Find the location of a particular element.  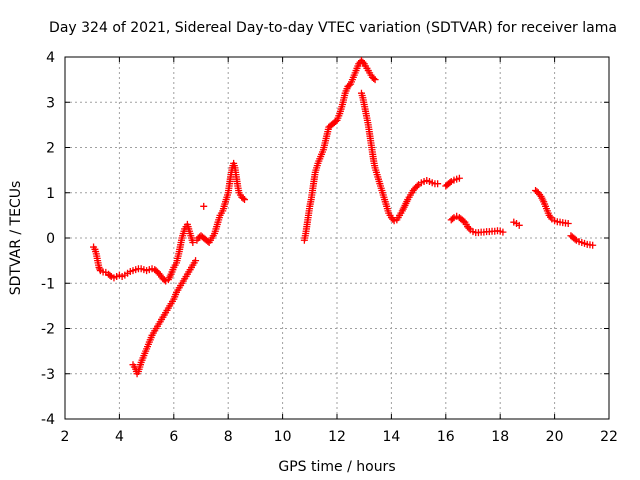

x-tick-label: 18 is located at coordinates (500, 437).